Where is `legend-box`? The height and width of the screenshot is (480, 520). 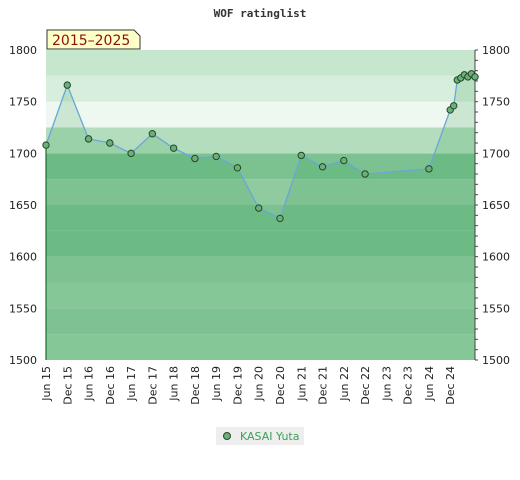 legend-box is located at coordinates (260, 436).